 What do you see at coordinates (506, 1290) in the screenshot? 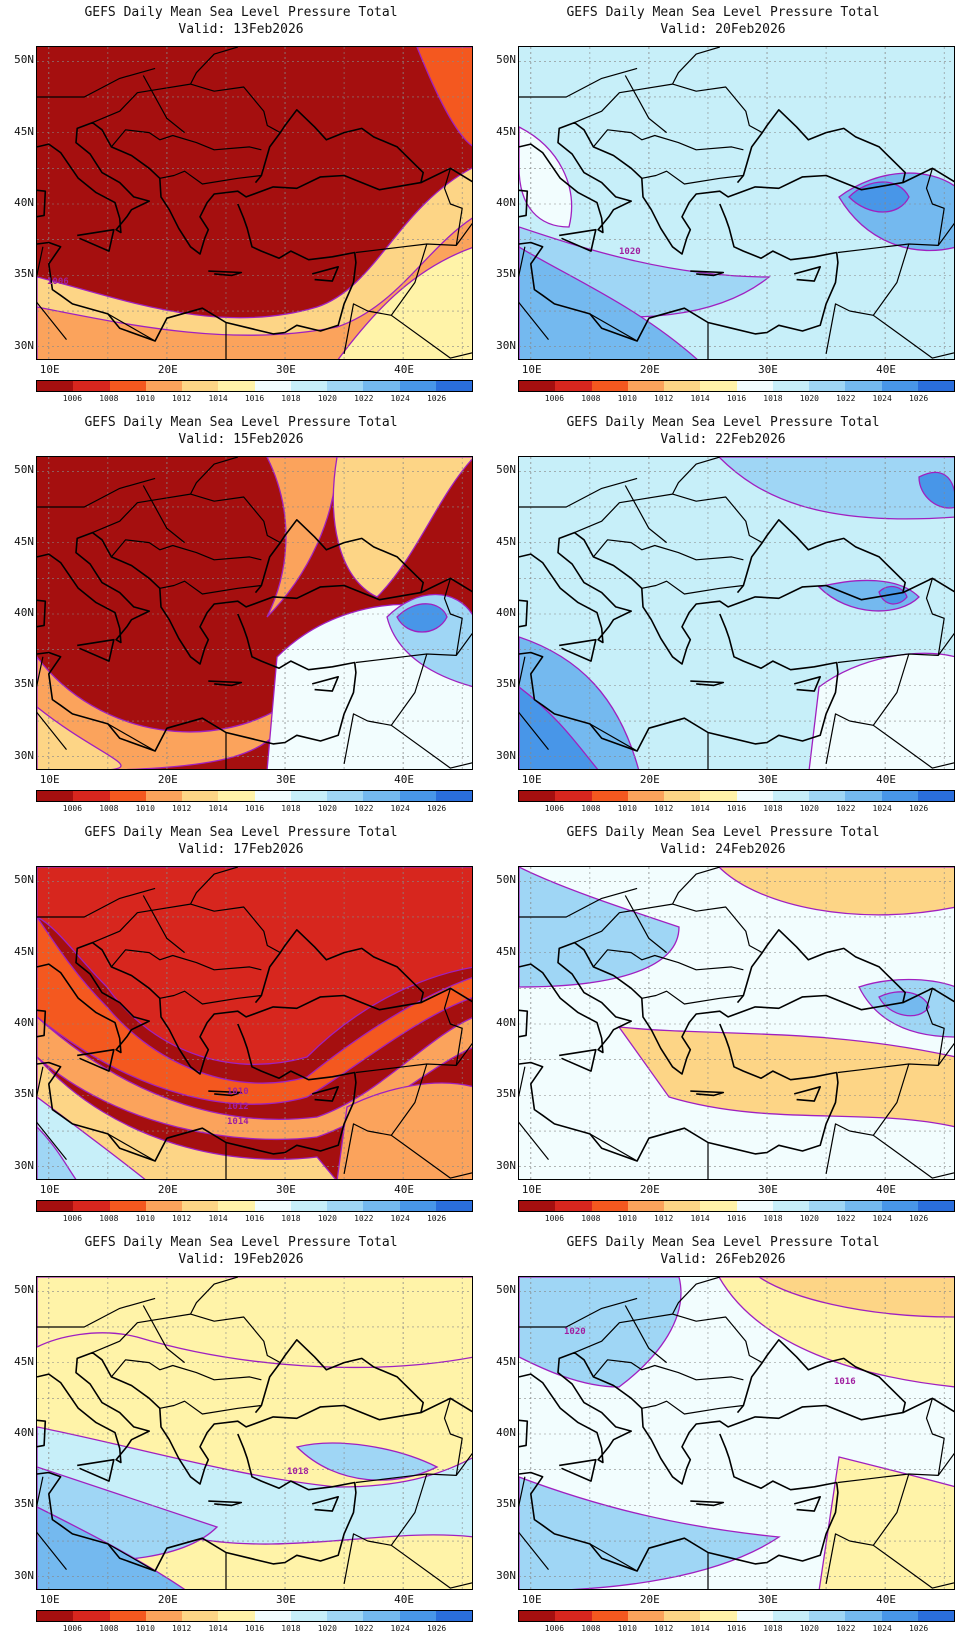
I see `latitude-label: 50N` at bounding box center [506, 1290].